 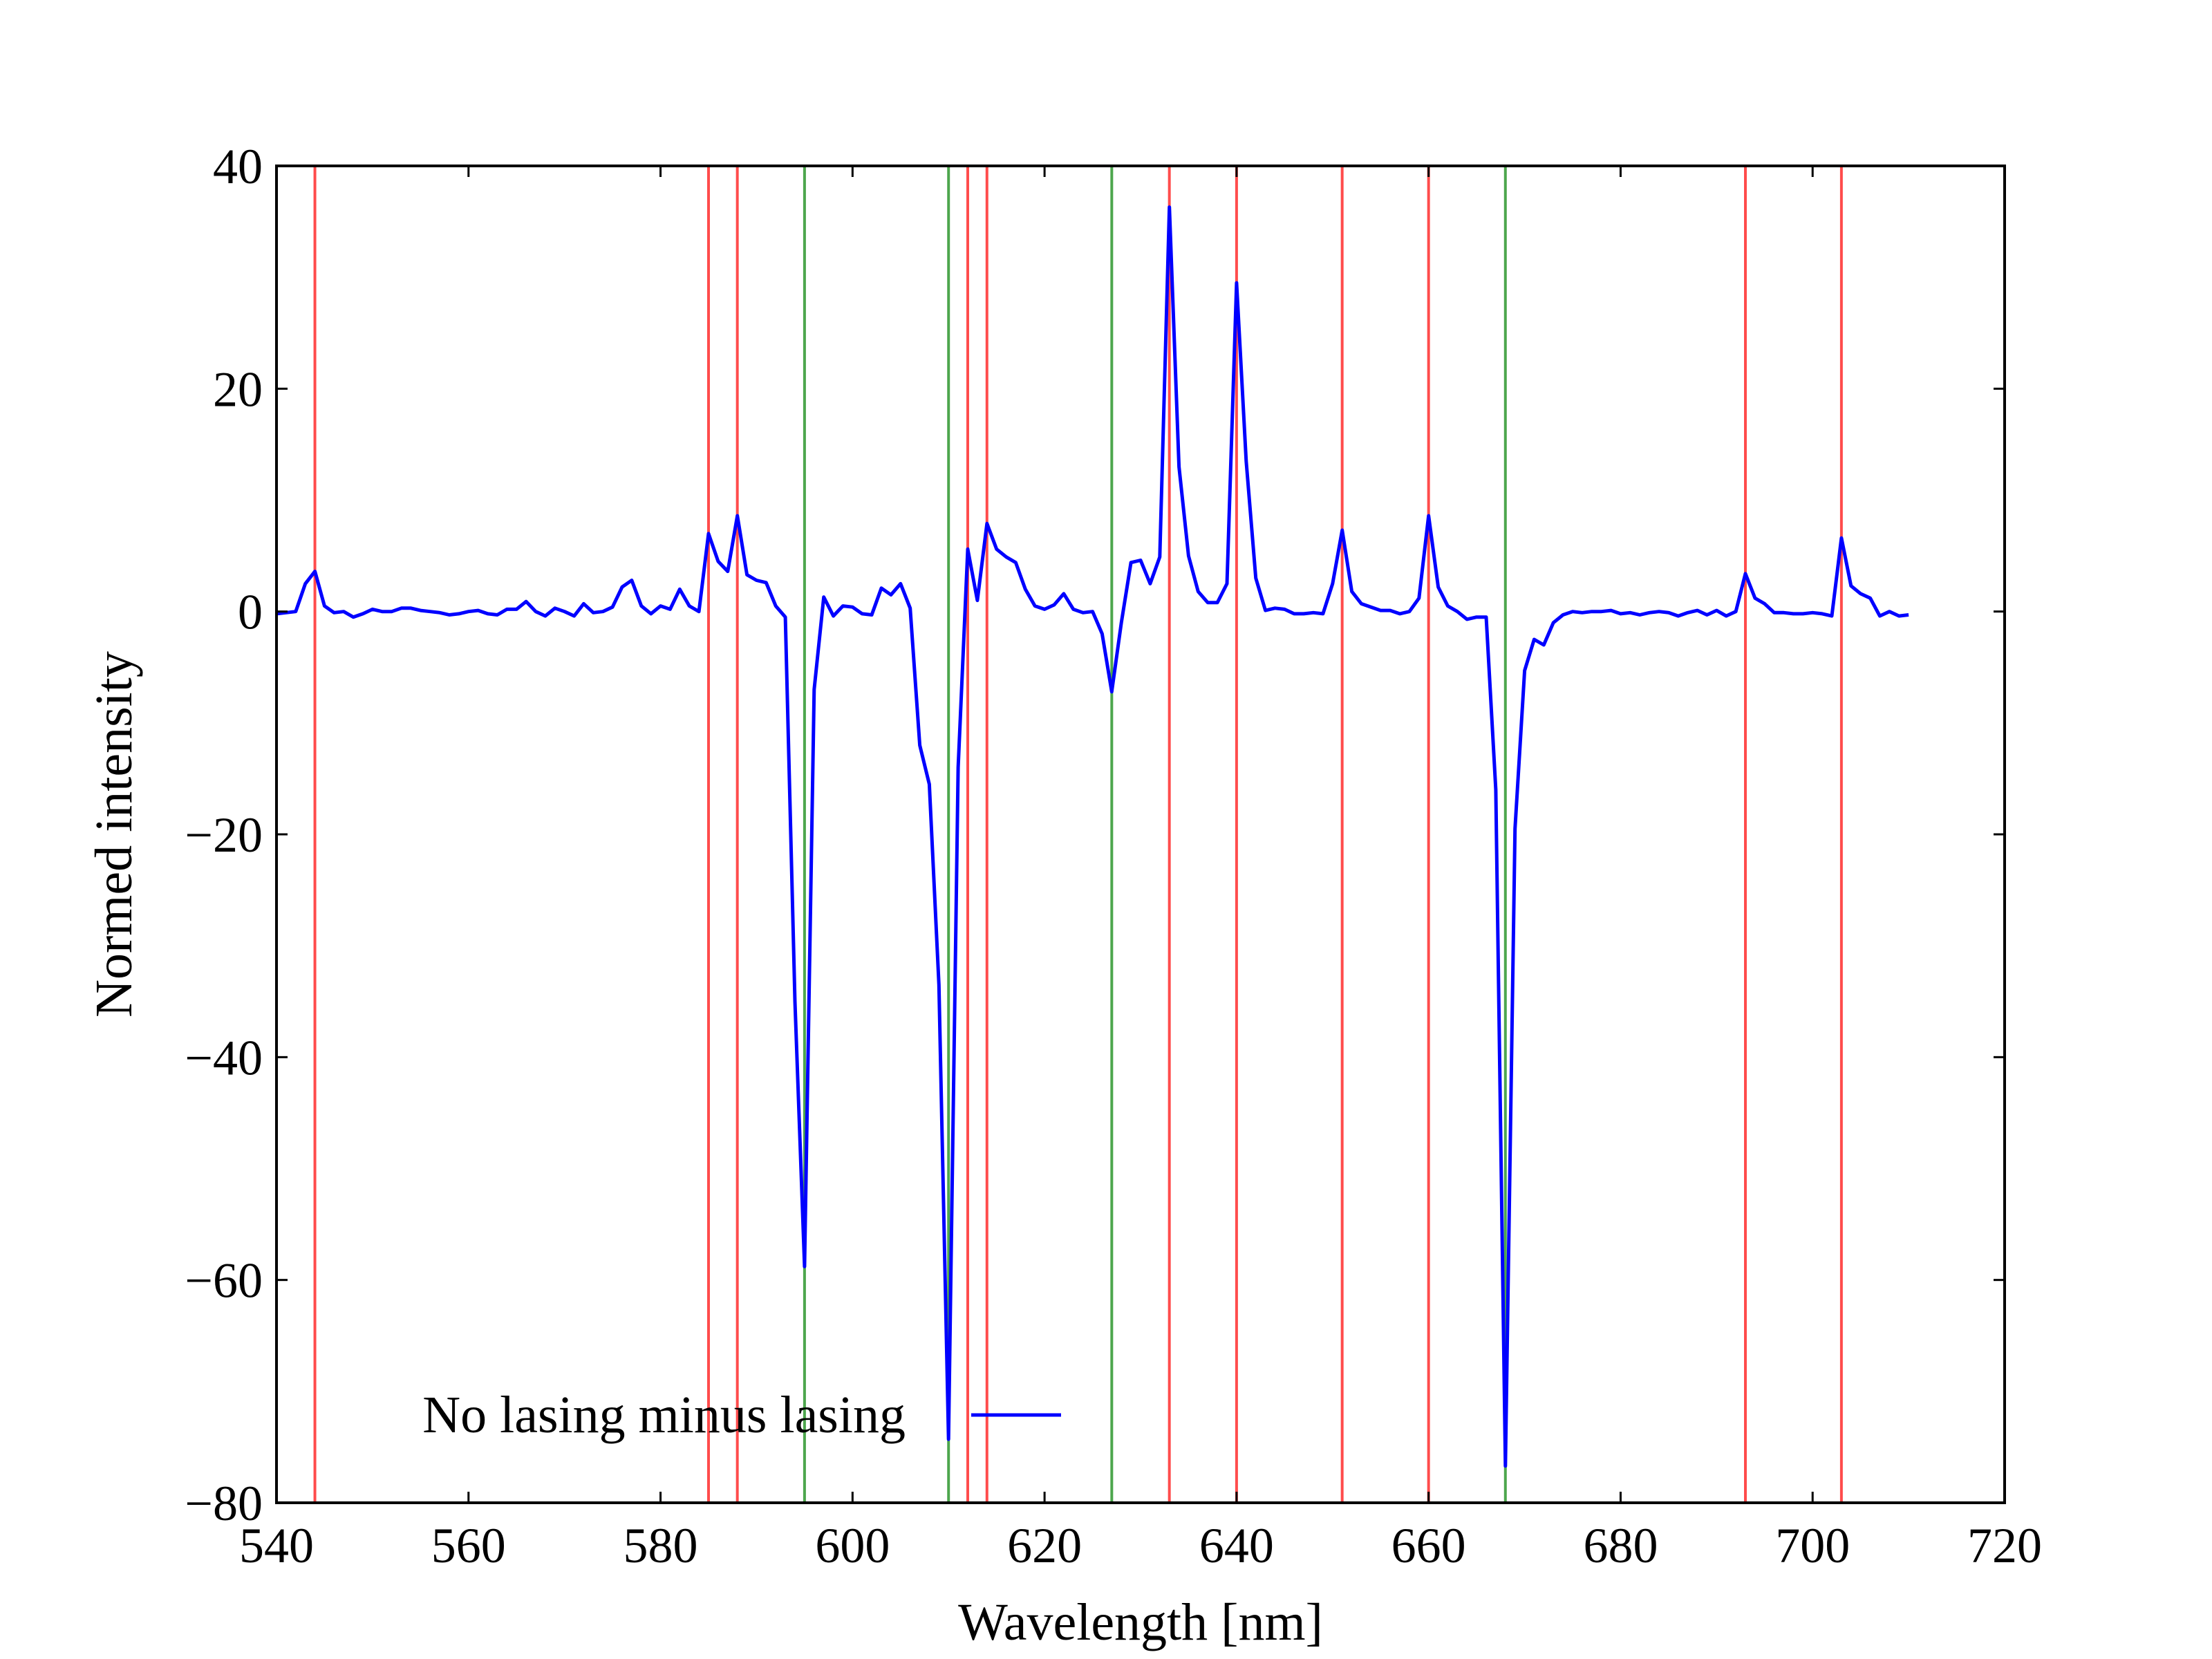 What do you see at coordinates (1140, 1622) in the screenshot?
I see `x-axis-label: Wavelength [nm]` at bounding box center [1140, 1622].